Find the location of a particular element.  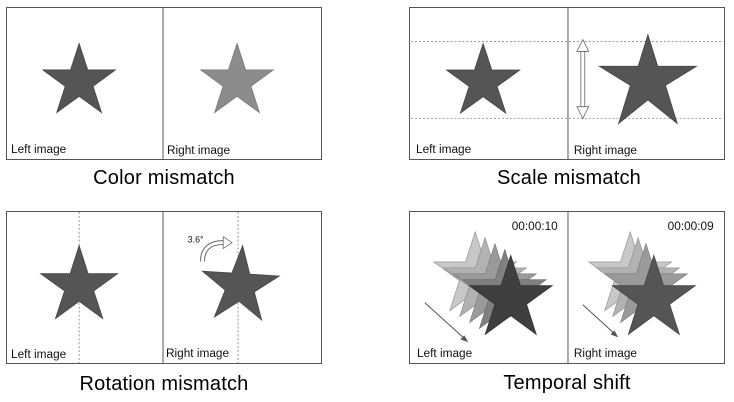

scale-mismatch-caption: Scale mismatch is located at coordinates (569, 178).